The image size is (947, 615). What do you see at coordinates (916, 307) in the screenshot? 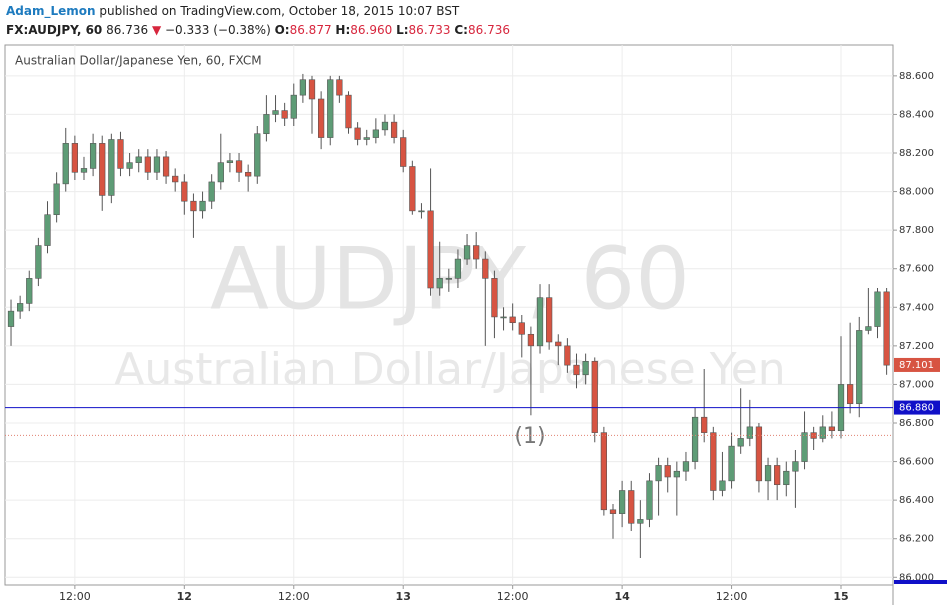
I see `y-tick-label: 87.400` at bounding box center [916, 307].